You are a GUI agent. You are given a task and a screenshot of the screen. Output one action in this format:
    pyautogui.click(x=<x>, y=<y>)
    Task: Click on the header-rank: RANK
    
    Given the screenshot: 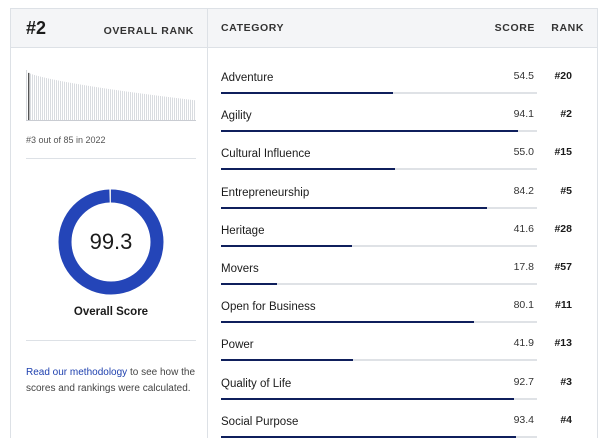 What is the action you would take?
    pyautogui.click(x=567, y=28)
    